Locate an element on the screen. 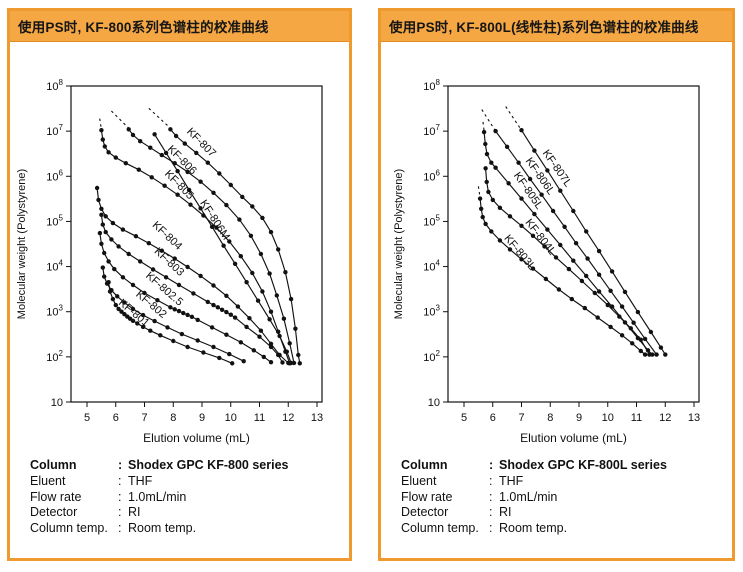  y-tick-label: 10³ is located at coordinates (54, 311).